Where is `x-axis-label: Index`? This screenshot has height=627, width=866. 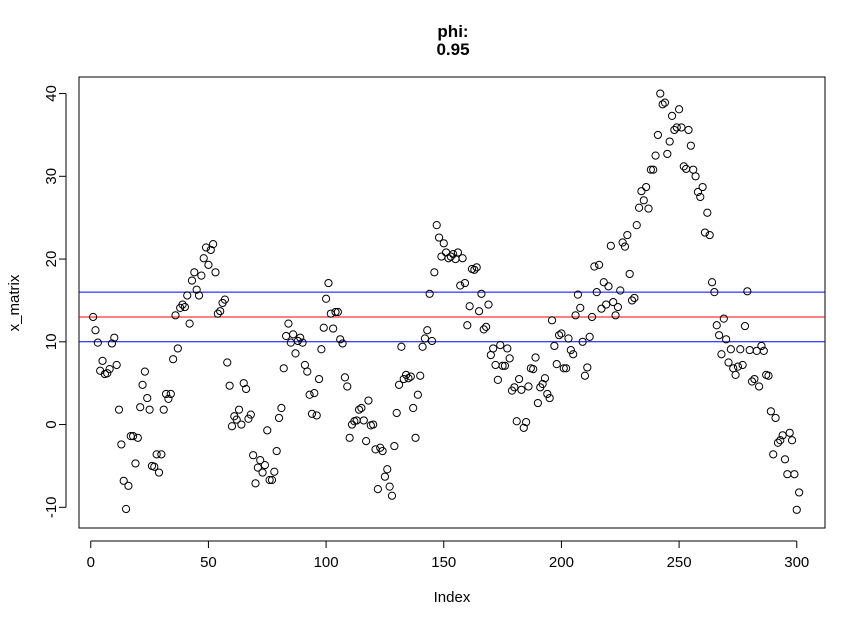 x-axis-label: Index is located at coordinates (452, 597).